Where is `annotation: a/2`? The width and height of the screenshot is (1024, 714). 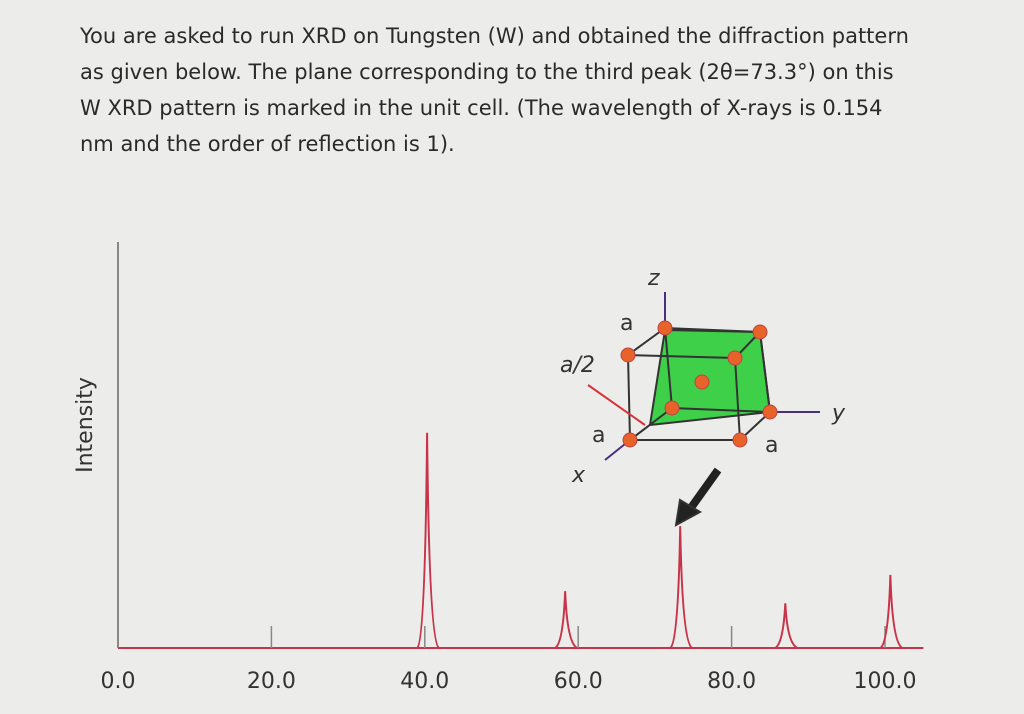 annotation: a/2 is located at coordinates (577, 365).